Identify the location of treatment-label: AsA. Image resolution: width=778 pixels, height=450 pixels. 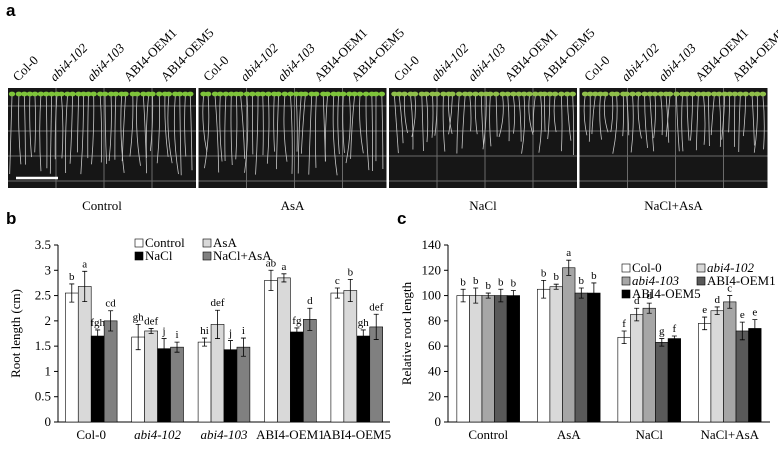
(293, 205).